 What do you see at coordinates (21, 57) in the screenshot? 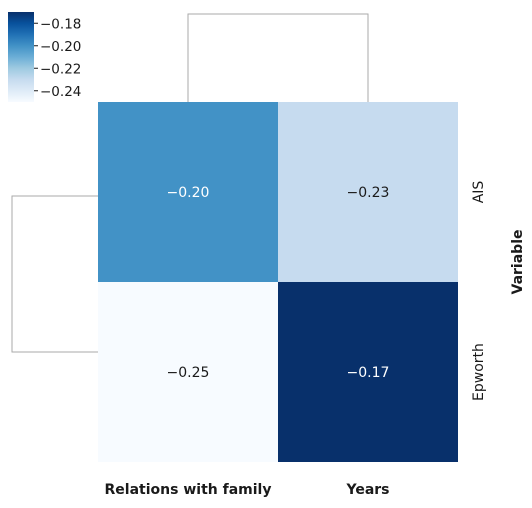
I see `colorbar` at bounding box center [21, 57].